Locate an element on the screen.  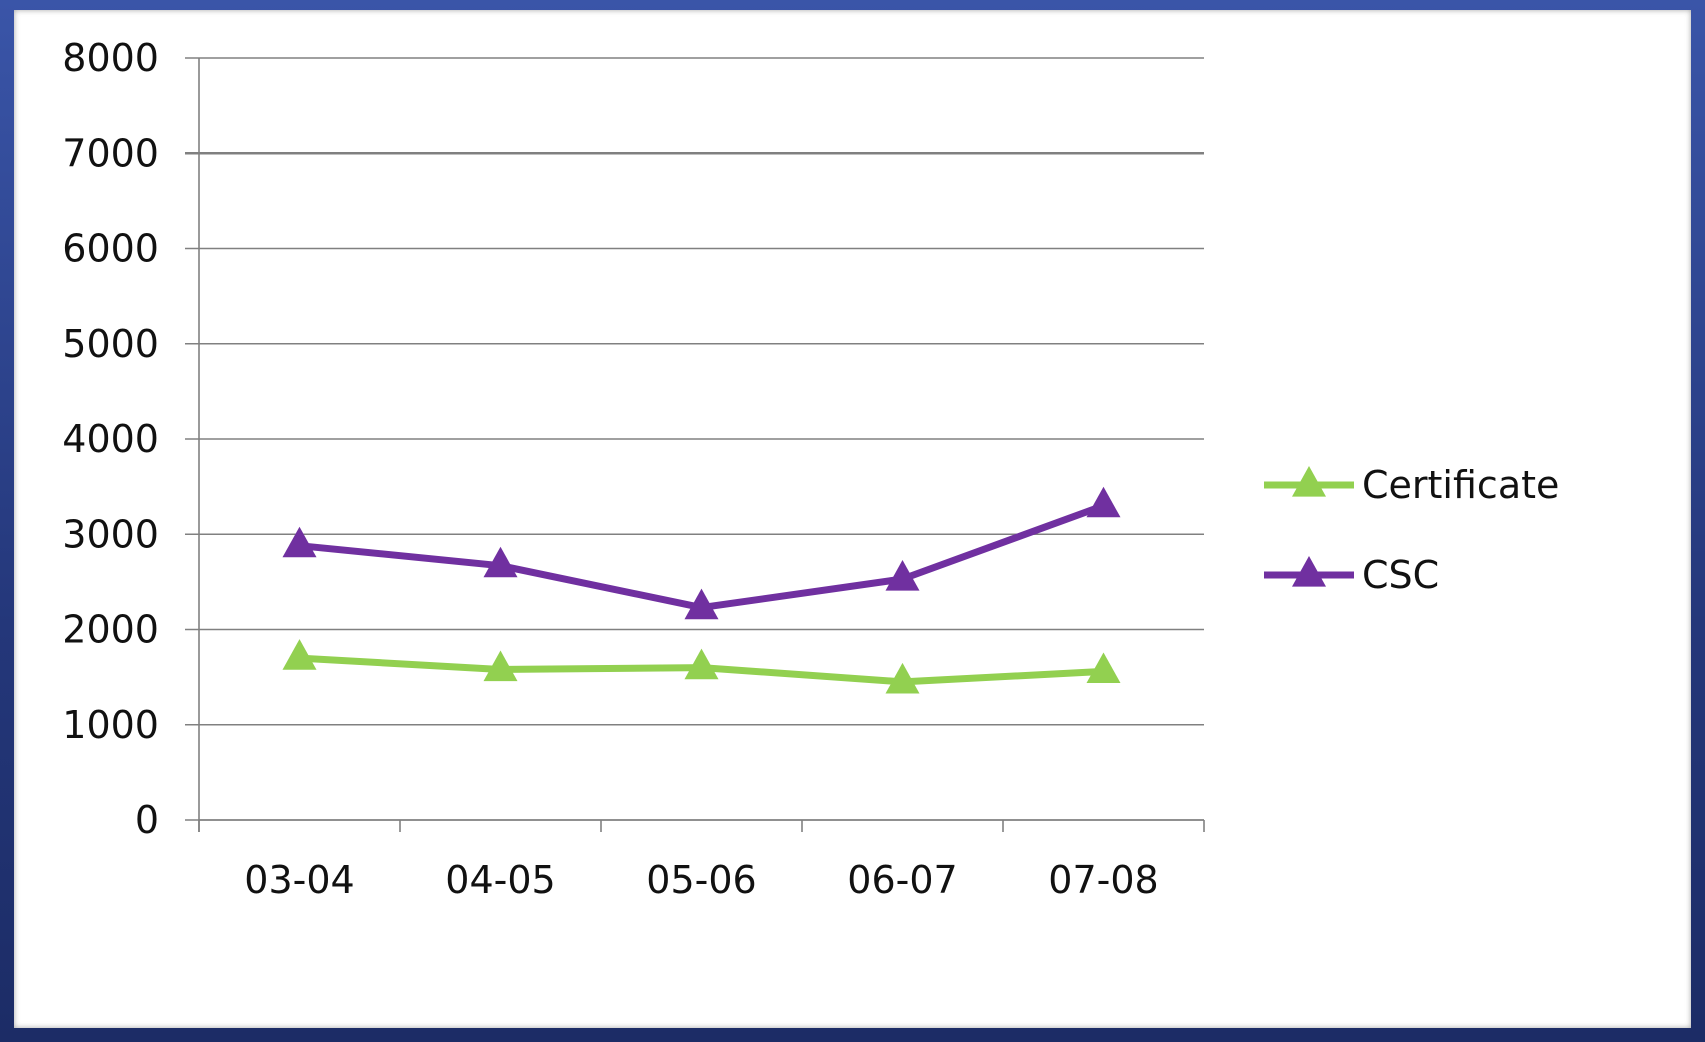
legend-label-csc: CSC is located at coordinates (1400, 575).